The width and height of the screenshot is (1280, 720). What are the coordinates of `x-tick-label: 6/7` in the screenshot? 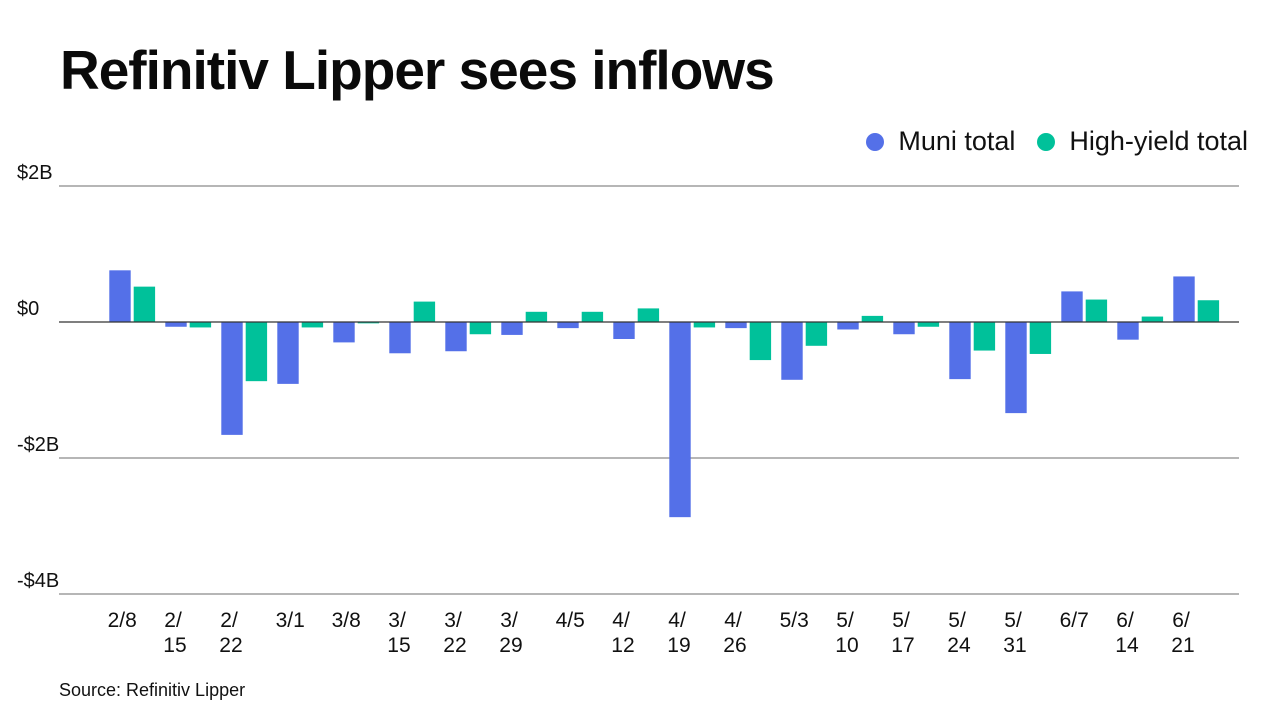 It's located at (1074, 620).